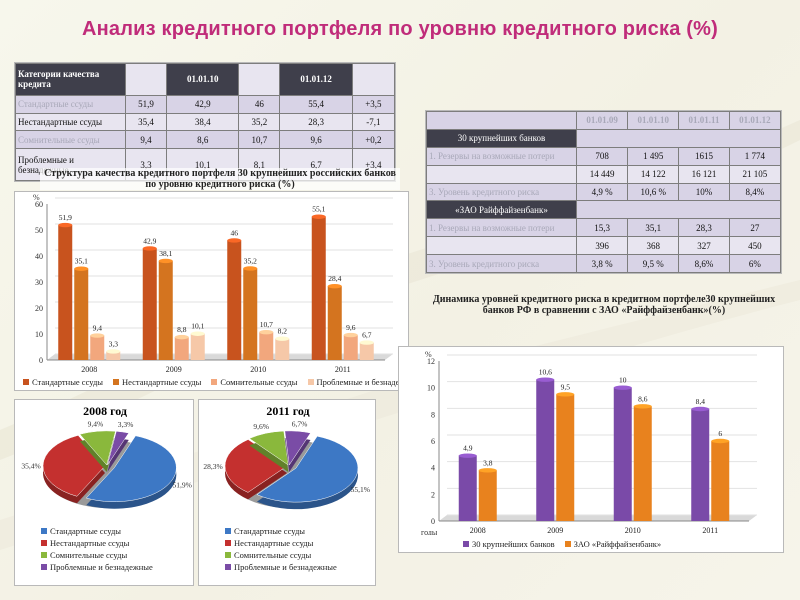 The width and height of the screenshot is (800, 600). What do you see at coordinates (501, 210) in the screenshot?
I see `section-label: «ЗАО Райффайзенбанк»` at bounding box center [501, 210].